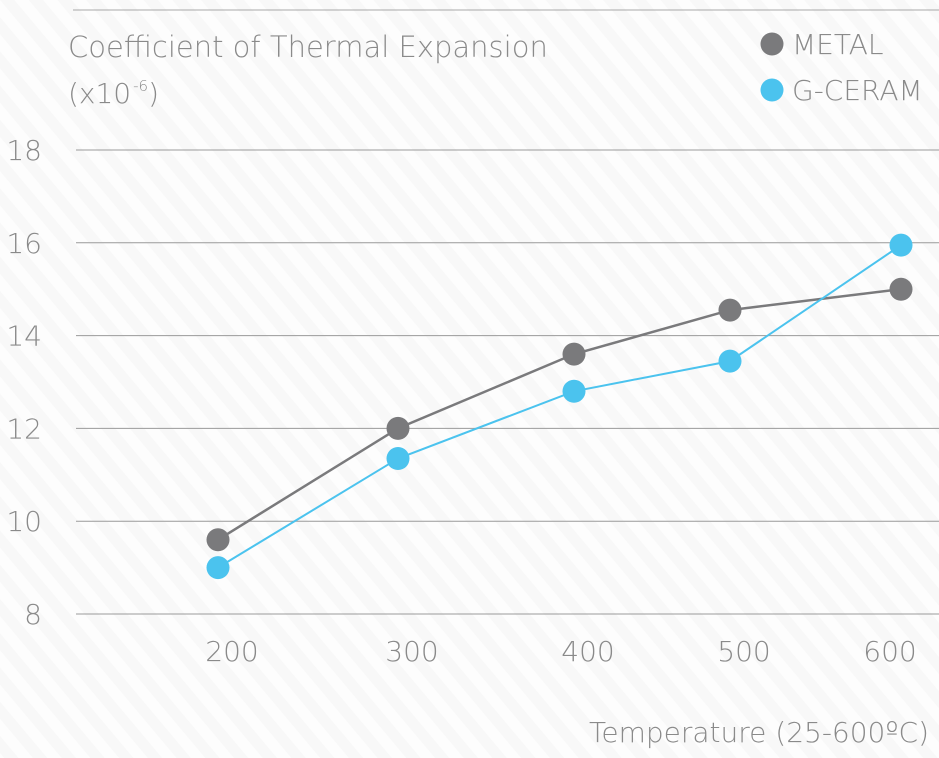  What do you see at coordinates (24, 243) in the screenshot?
I see `y-tick-label-16: 16` at bounding box center [24, 243].